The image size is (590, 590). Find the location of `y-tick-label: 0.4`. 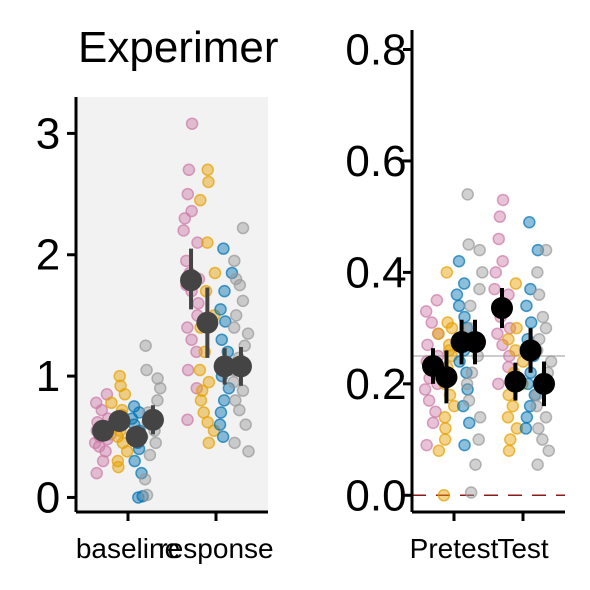

y-tick-label: 0.4 is located at coordinates (375, 272).